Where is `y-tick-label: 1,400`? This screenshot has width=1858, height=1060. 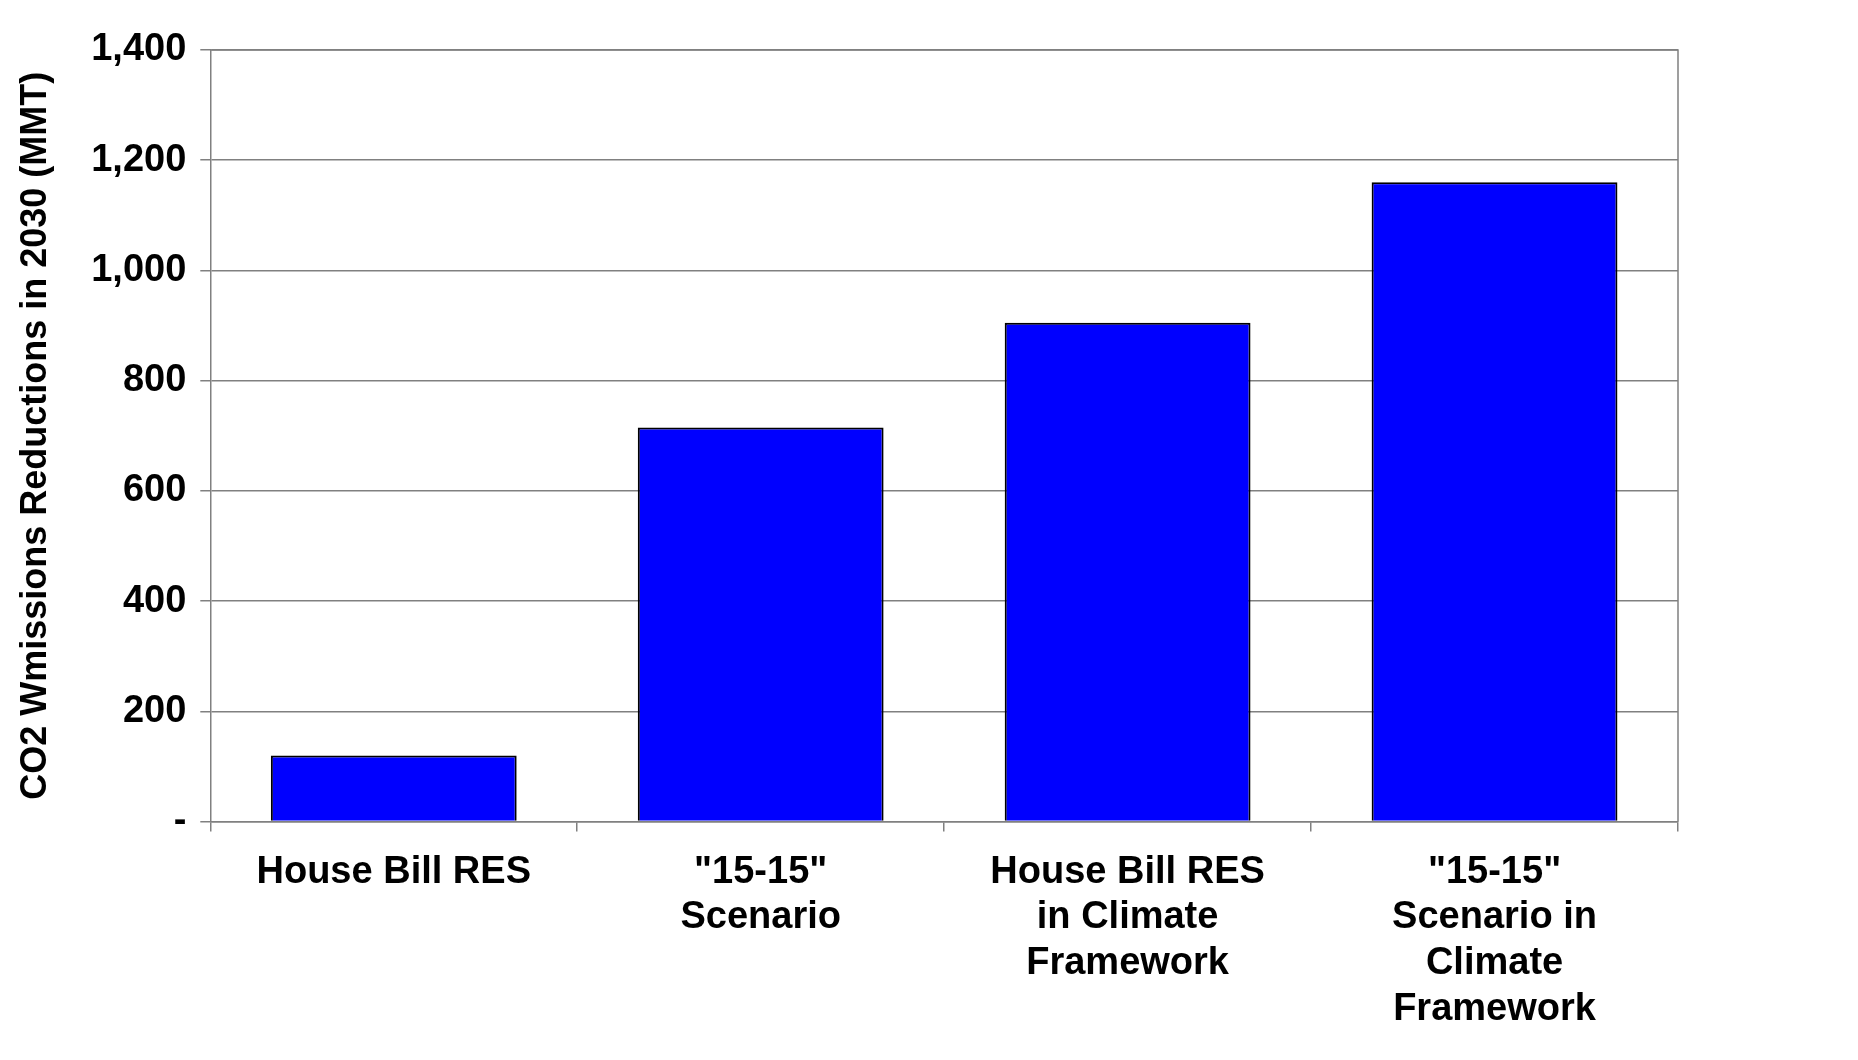 y-tick-label: 1,400 is located at coordinates (139, 47).